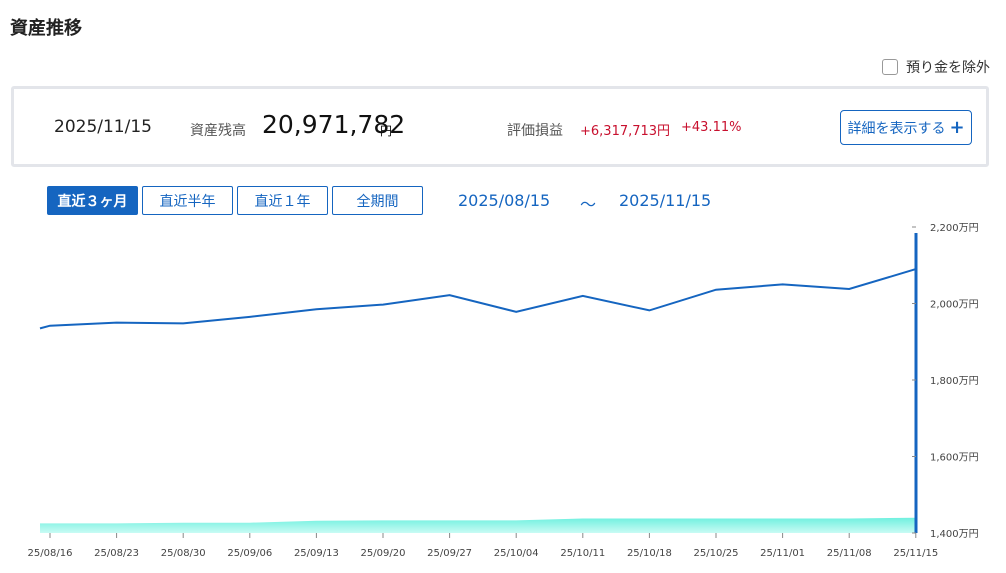  I want to click on y-tick-label: 2,000万円, so click(954, 305).